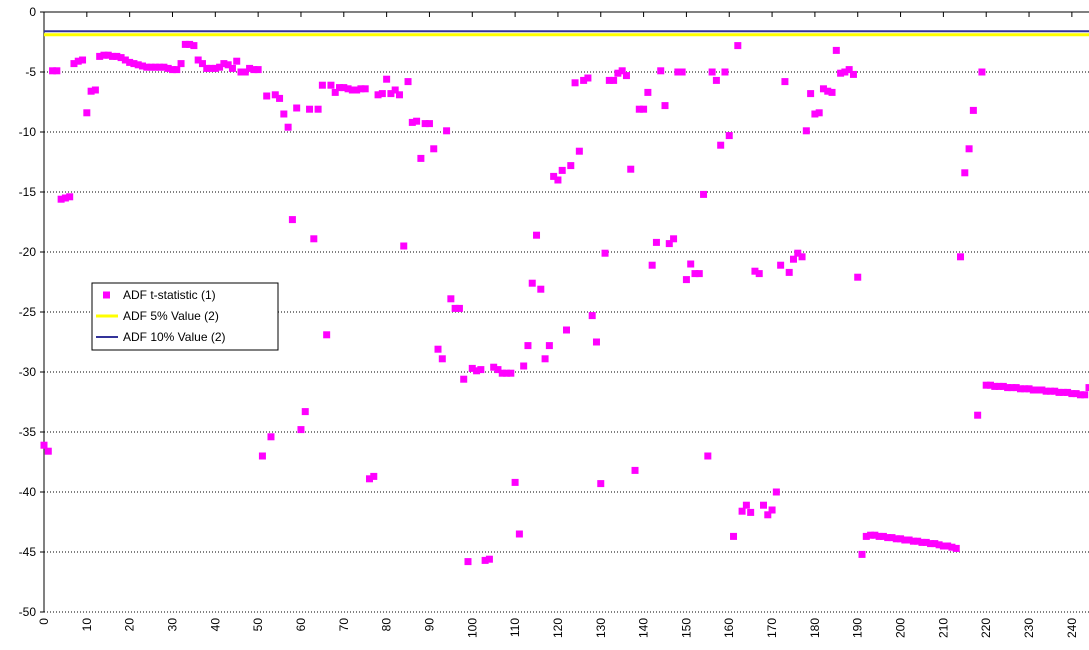  What do you see at coordinates (172, 625) in the screenshot?
I see `x-tick-label: 30` at bounding box center [172, 625].